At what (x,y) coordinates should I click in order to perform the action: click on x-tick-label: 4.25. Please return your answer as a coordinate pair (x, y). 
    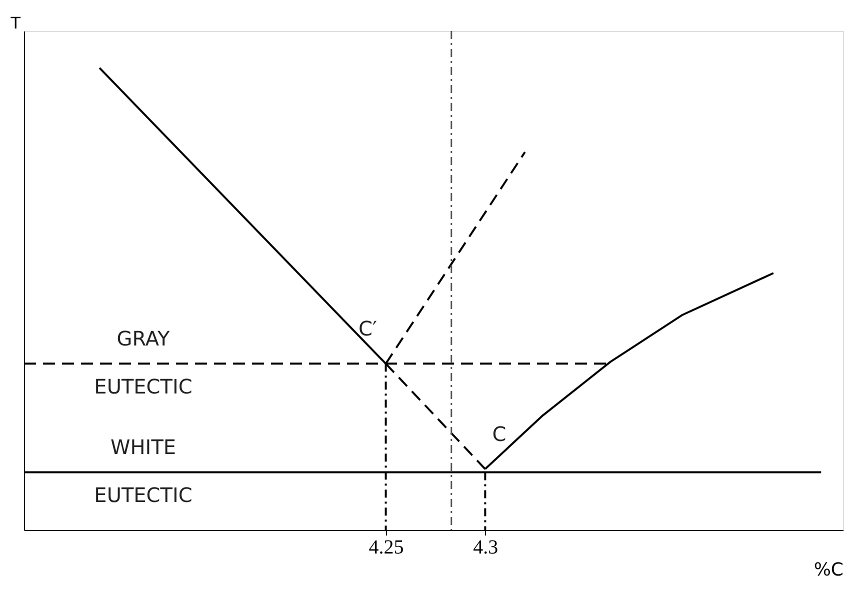
    Looking at the image, I should click on (386, 547).